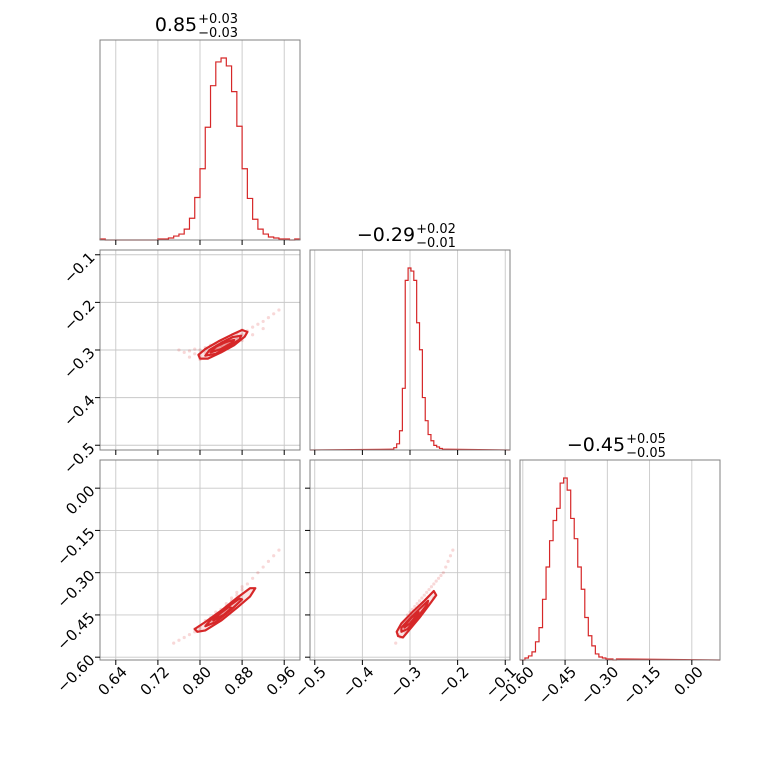 The height and width of the screenshot is (760, 760). What do you see at coordinates (176, 25) in the screenshot?
I see `title-value-0: 0.85` at bounding box center [176, 25].